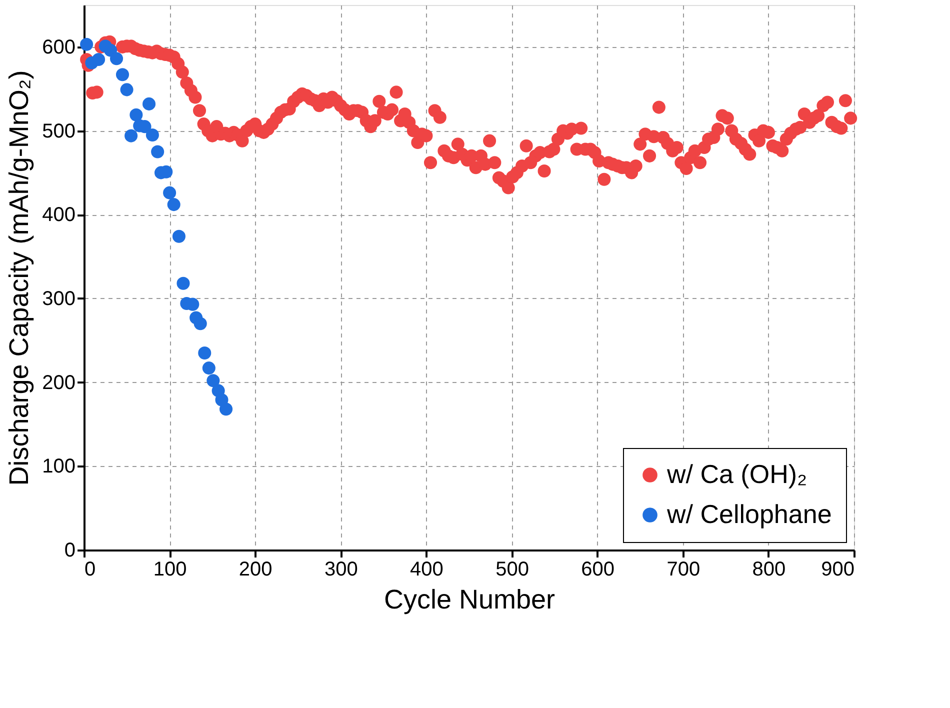 The width and height of the screenshot is (950, 708). What do you see at coordinates (70, 551) in the screenshot?
I see `y-tick-label: 0` at bounding box center [70, 551].